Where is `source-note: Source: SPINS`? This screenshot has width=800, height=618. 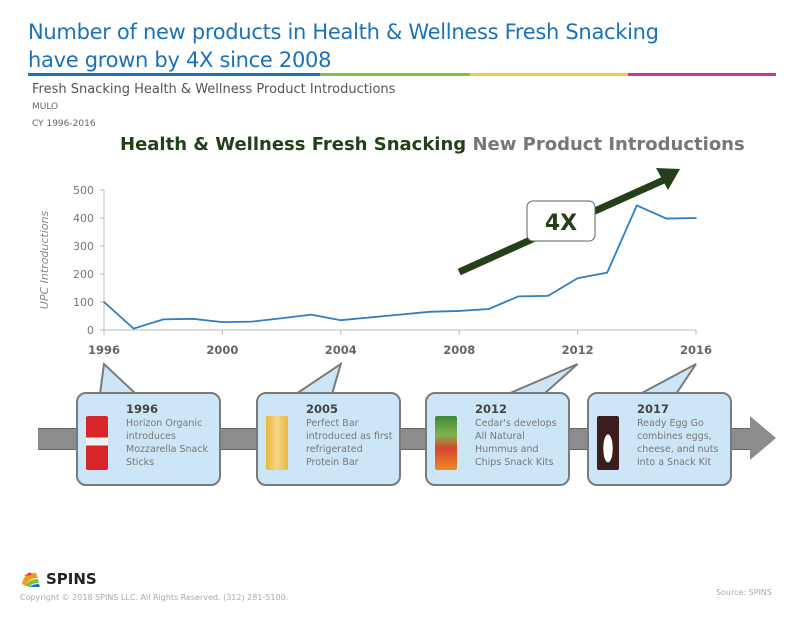 source-note: Source: SPINS is located at coordinates (743, 592).